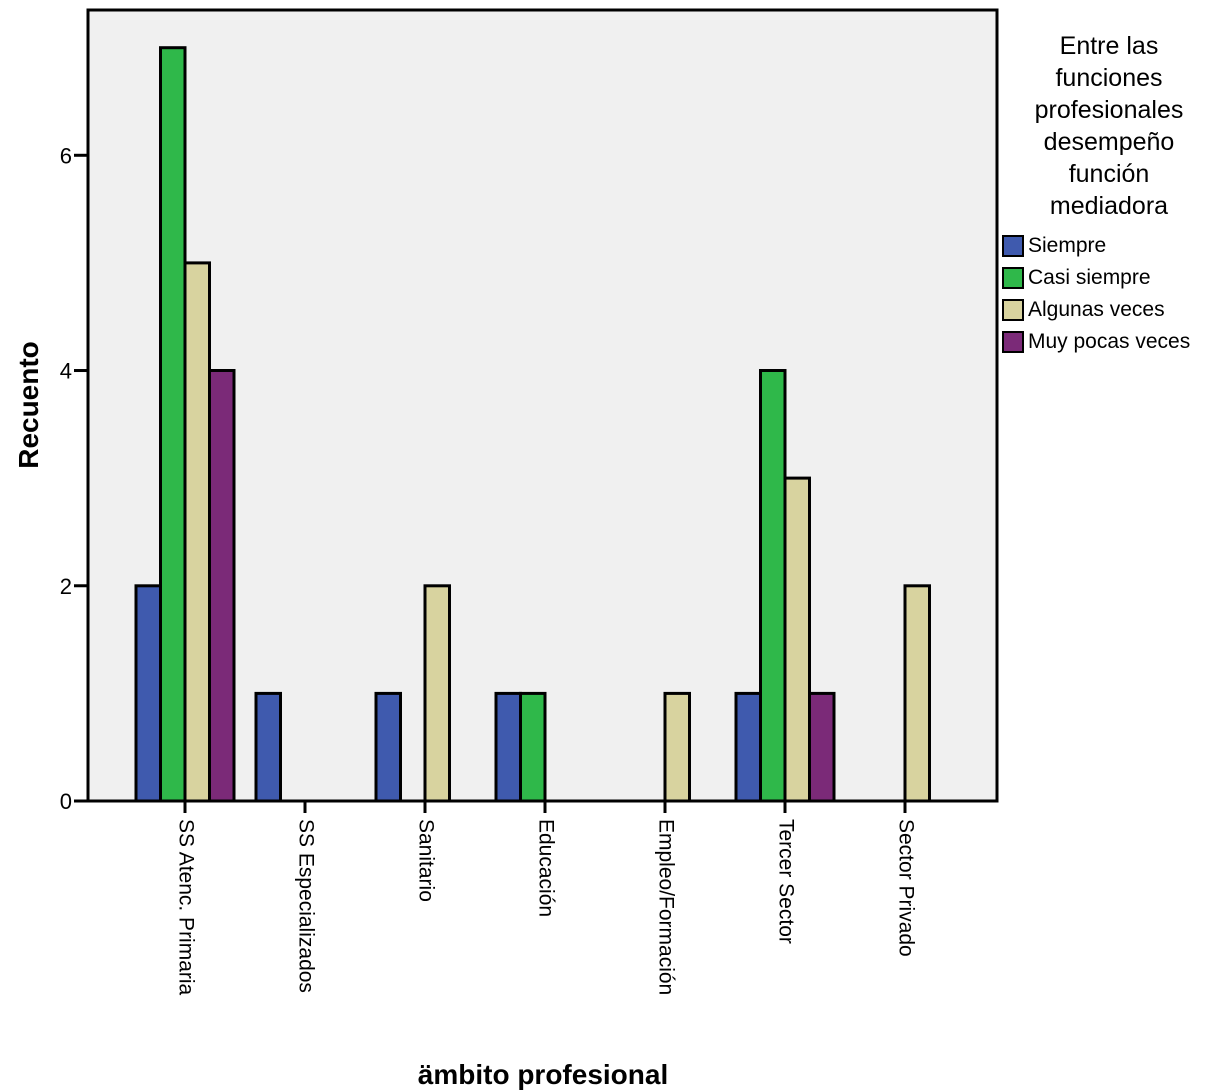 The image size is (1220, 1092). What do you see at coordinates (543, 1074) in the screenshot?
I see `x-axis-label: ämbito profesional` at bounding box center [543, 1074].